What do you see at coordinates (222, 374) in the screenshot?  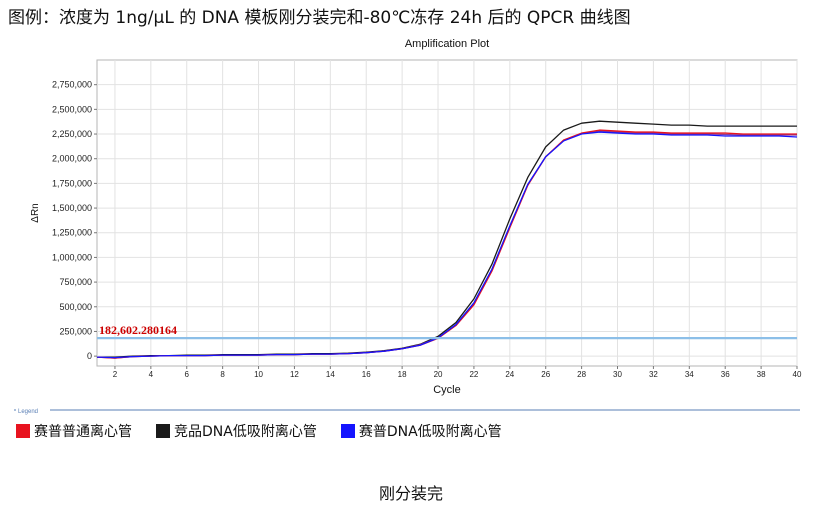 I see `x-tick-label: 8` at bounding box center [222, 374].